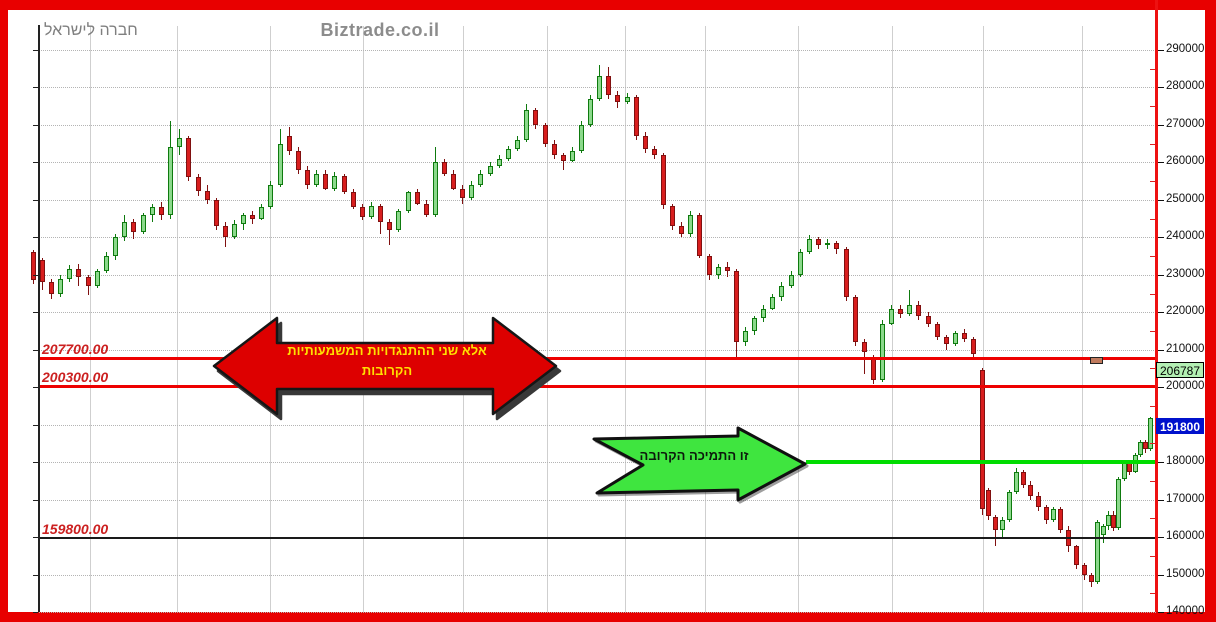 This screenshot has width=1216, height=622. I want to click on brand-watermark: Biztrade.co.il, so click(380, 30).